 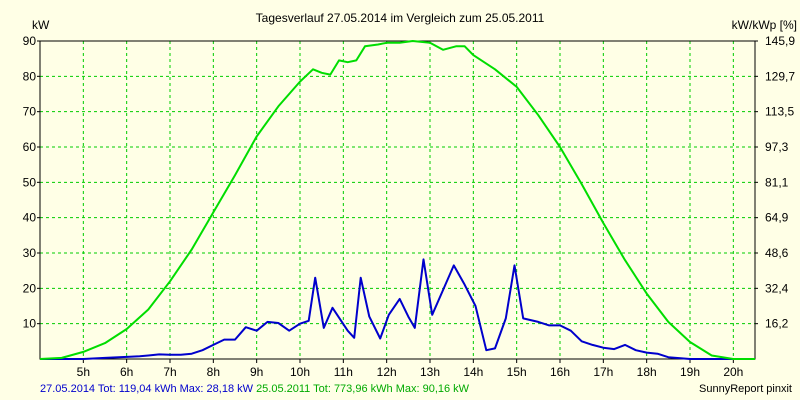 What do you see at coordinates (690, 372) in the screenshot?
I see `x-tick-label: 19h` at bounding box center [690, 372].